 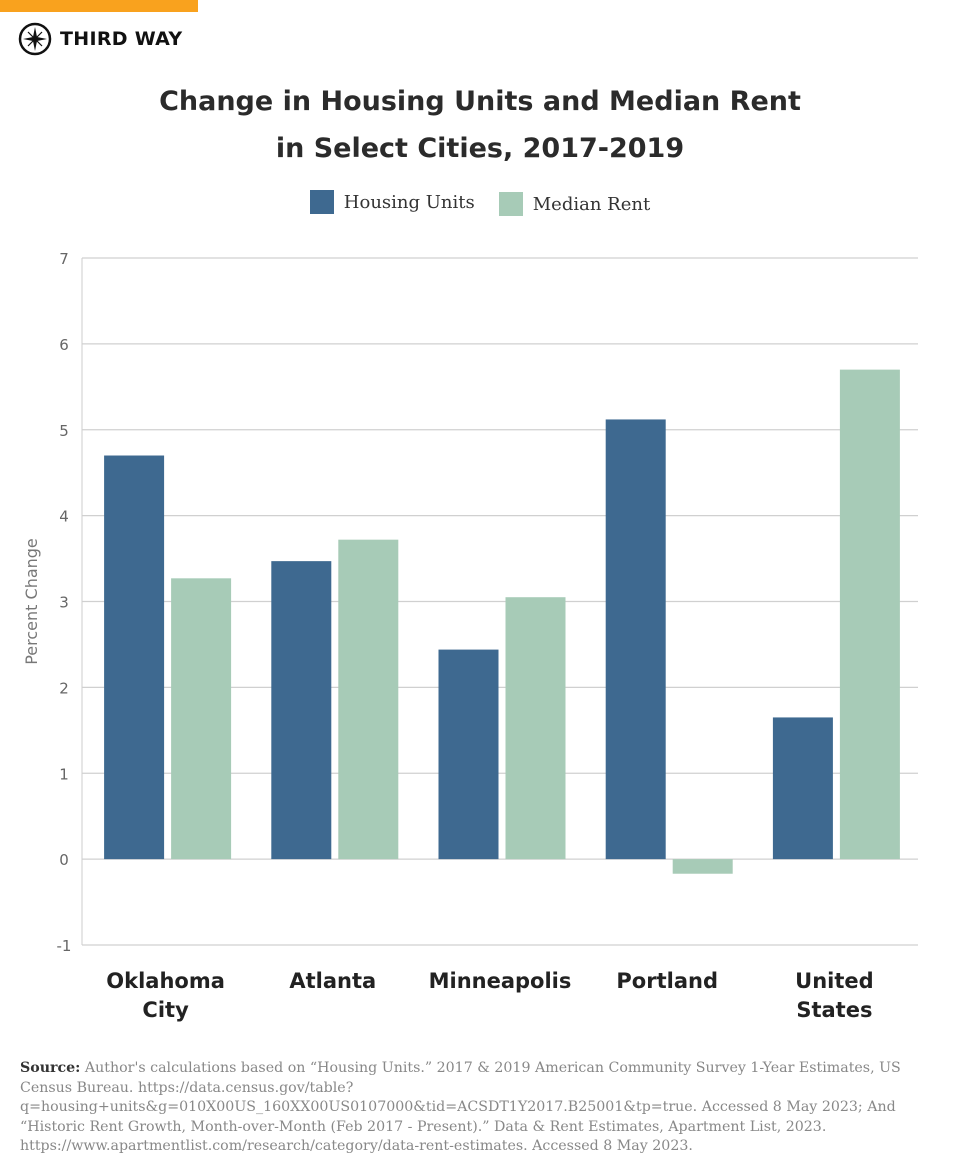 What do you see at coordinates (64, 345) in the screenshot?
I see `y-tick-label: 6` at bounding box center [64, 345].